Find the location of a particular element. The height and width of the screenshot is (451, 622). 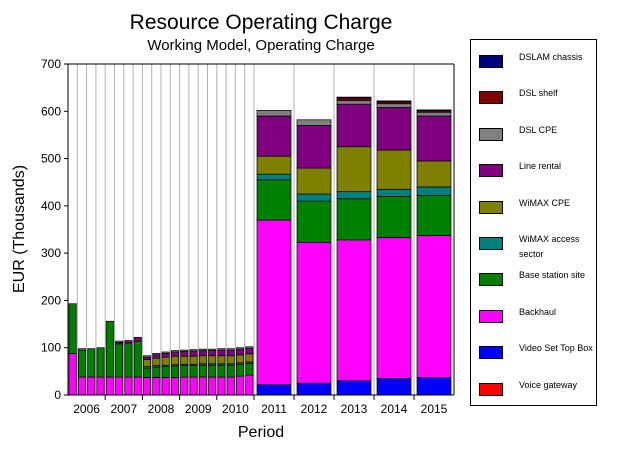

legend-label: WiMAX CPE is located at coordinates (545, 202).